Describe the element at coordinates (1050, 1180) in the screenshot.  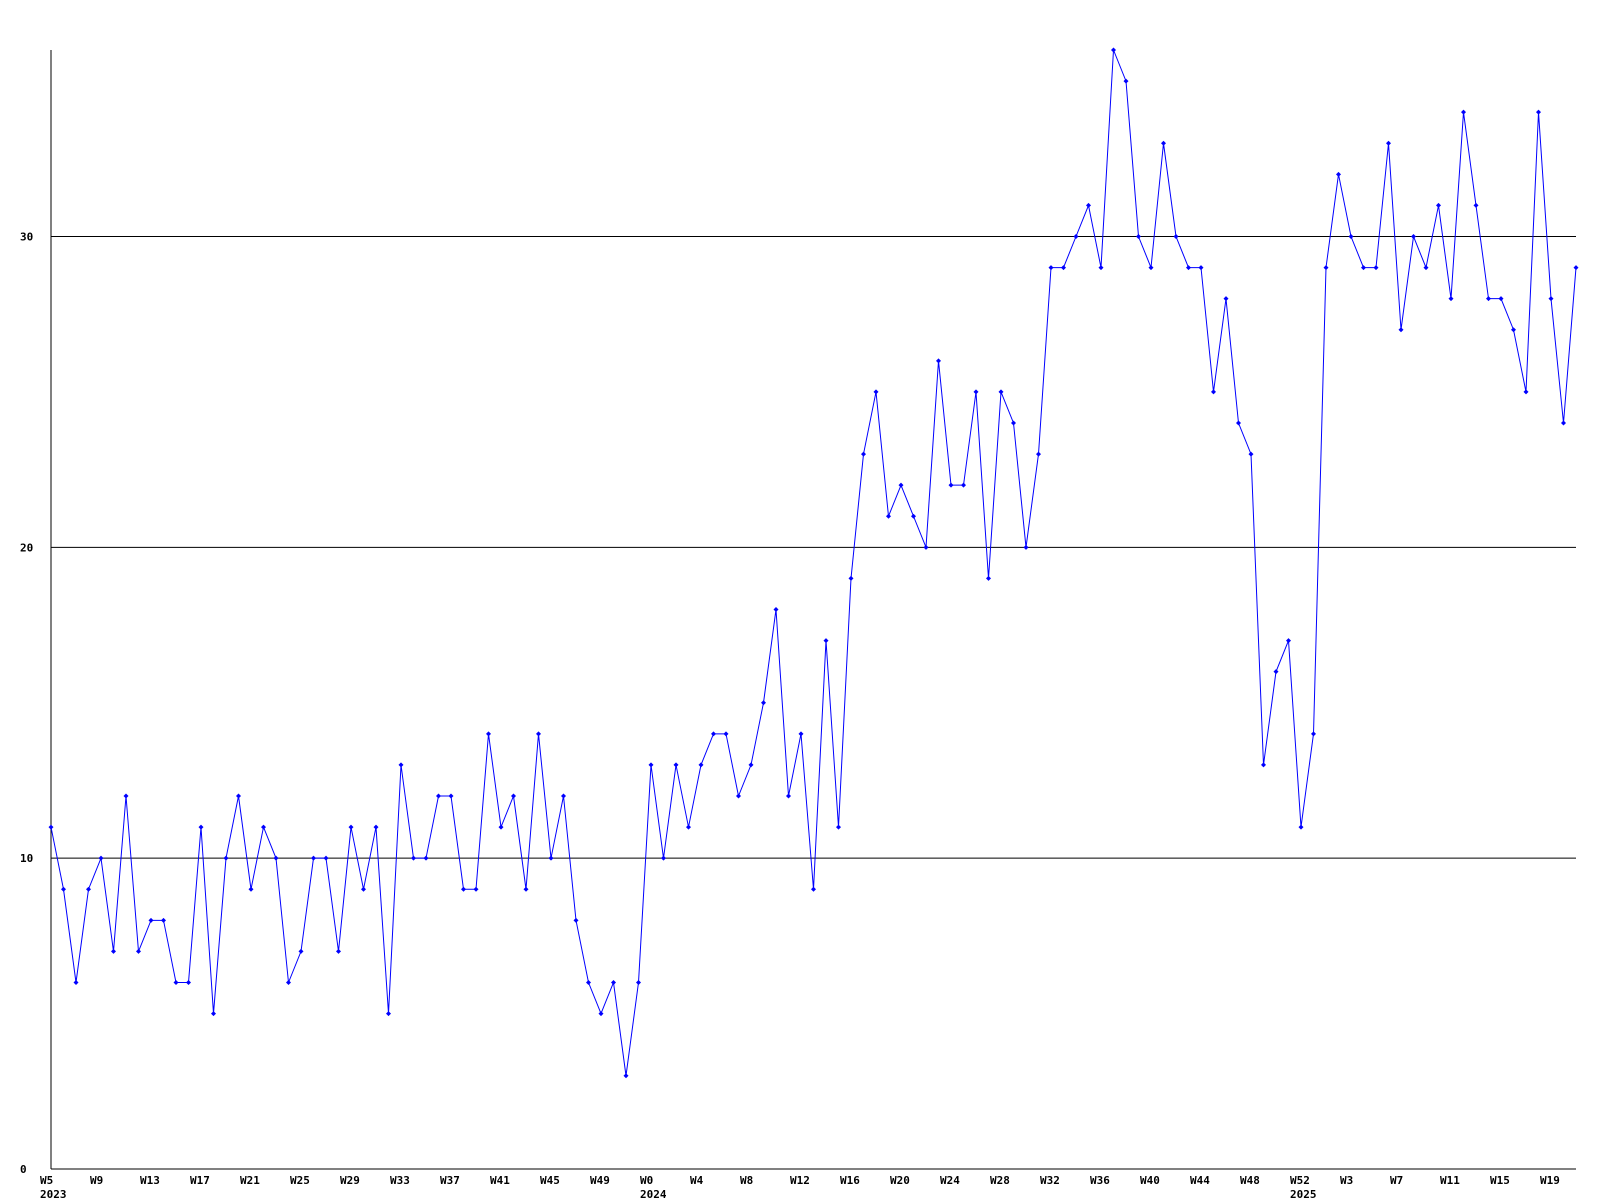
I see `x-tick-label: W32` at that location.